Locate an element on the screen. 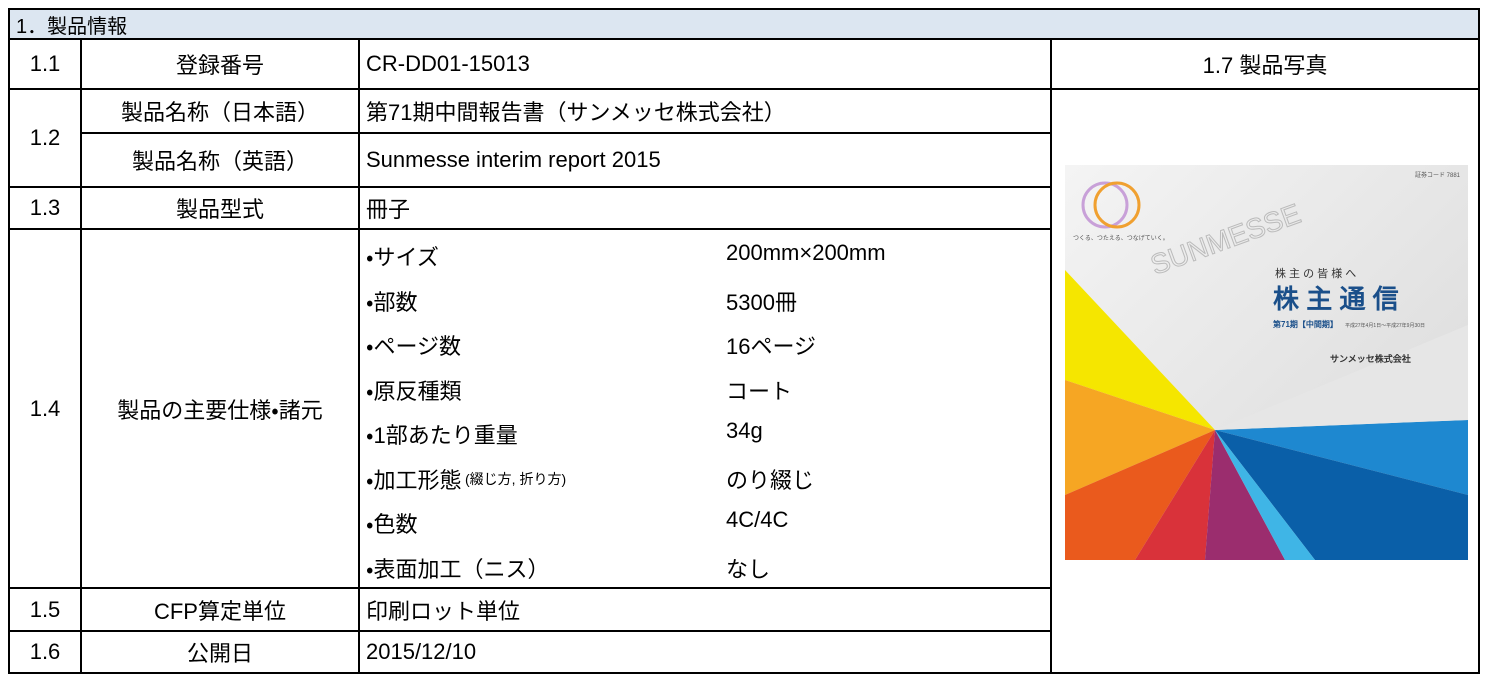  row-label: 公開日 is located at coordinates (220, 652).